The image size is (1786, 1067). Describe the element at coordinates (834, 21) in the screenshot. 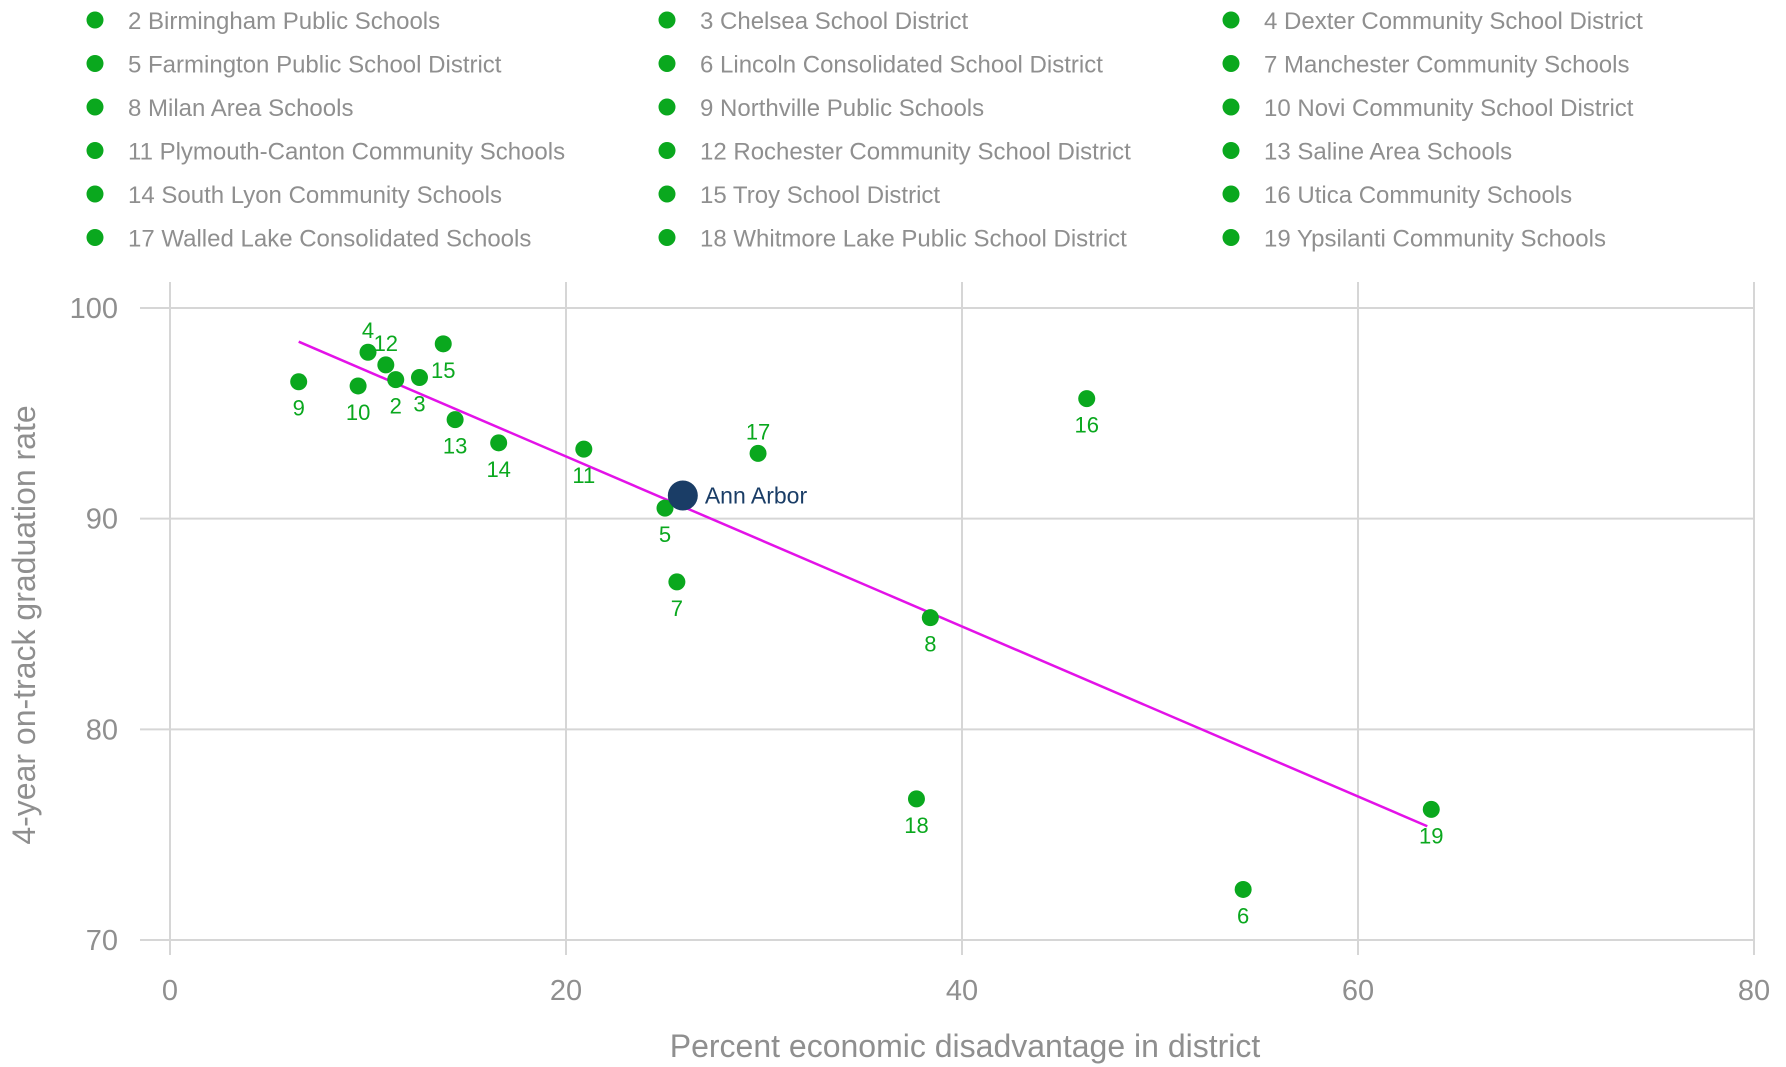

I see `legend-entry-3: 3 Chelsea School District` at that location.